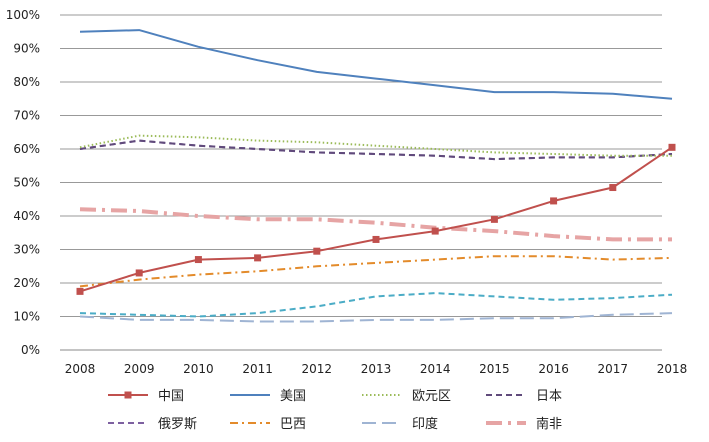 This screenshot has height=442, width=709. I want to click on legend-label: 巴西, so click(293, 424).